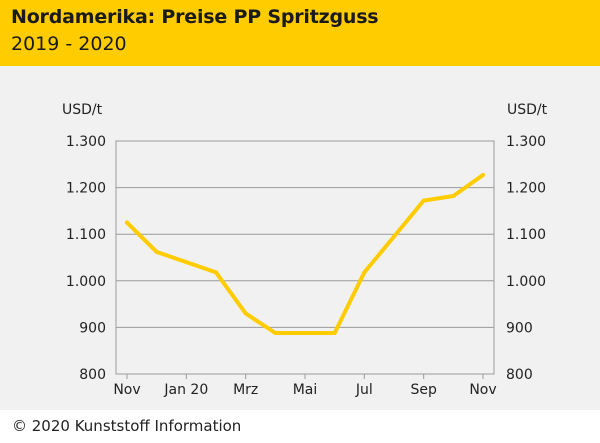 This screenshot has width=600, height=443. What do you see at coordinates (526, 142) in the screenshot?
I see `y-tick-label-right: 1.300` at bounding box center [526, 142].